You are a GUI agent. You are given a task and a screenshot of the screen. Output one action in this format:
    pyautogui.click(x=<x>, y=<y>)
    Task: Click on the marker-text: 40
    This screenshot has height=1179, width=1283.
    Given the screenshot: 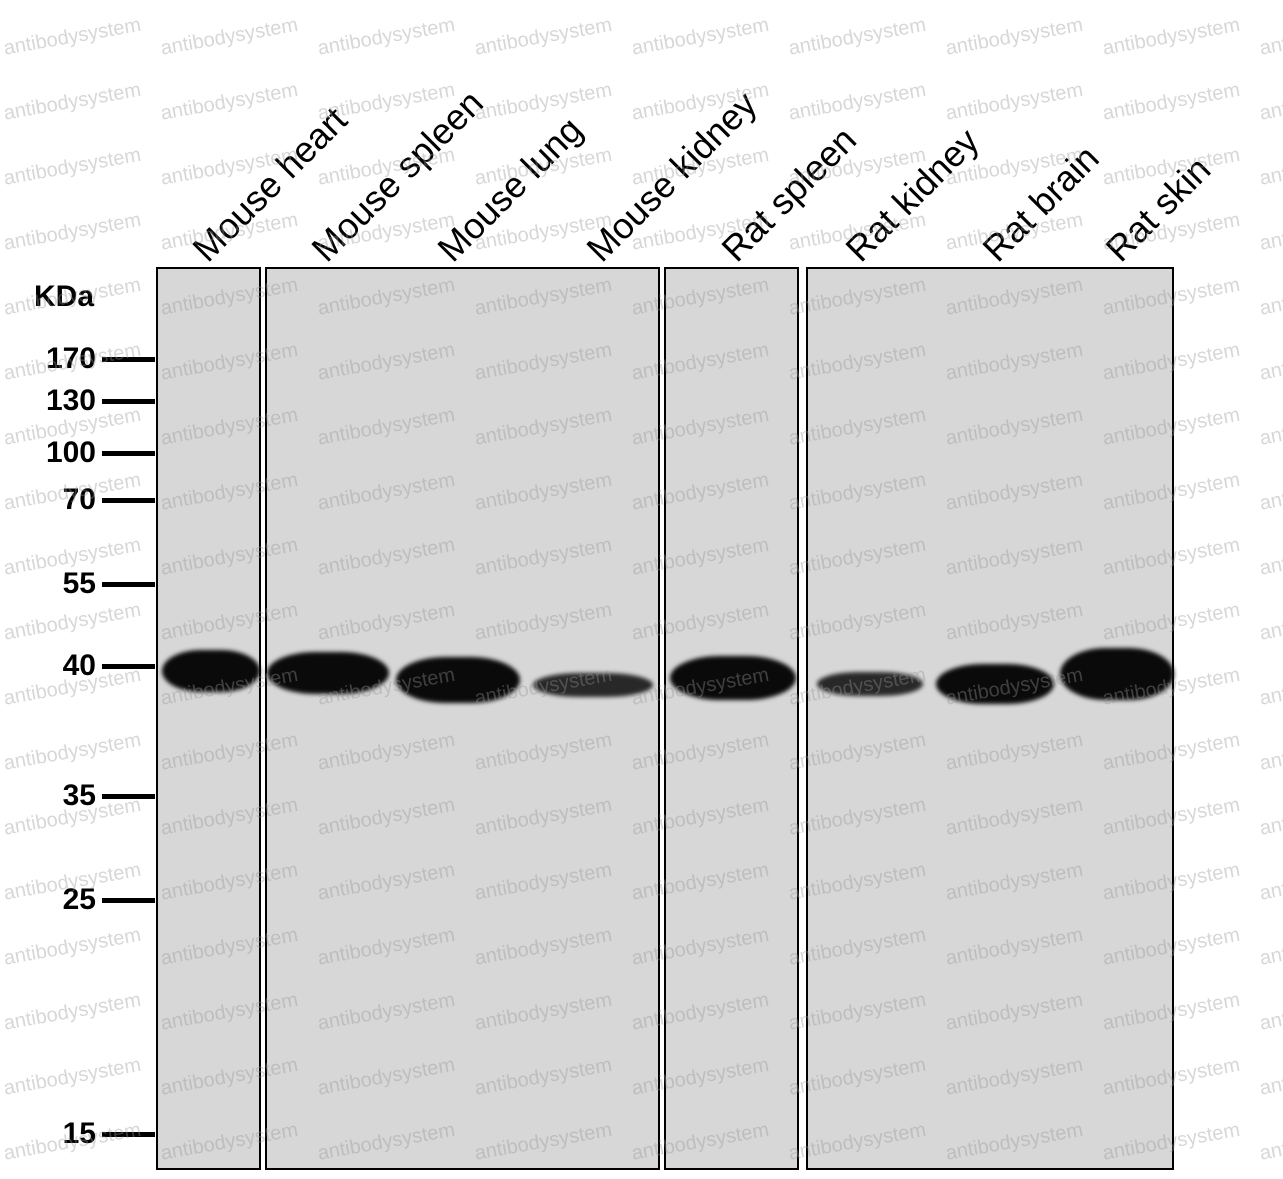 What is the action you would take?
    pyautogui.click(x=79, y=665)
    